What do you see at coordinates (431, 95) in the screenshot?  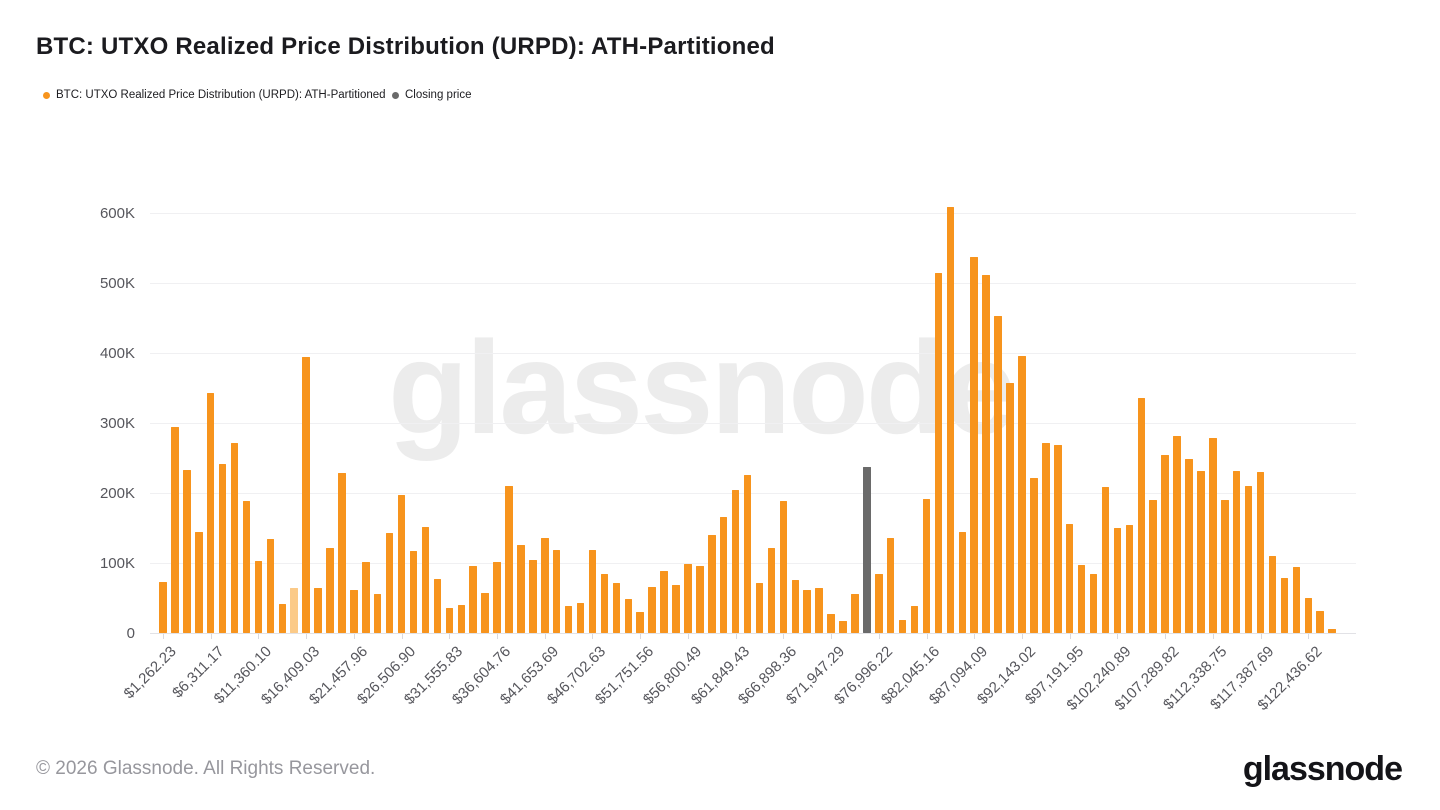 I see `legend-item-closing-price: Closing price` at bounding box center [431, 95].